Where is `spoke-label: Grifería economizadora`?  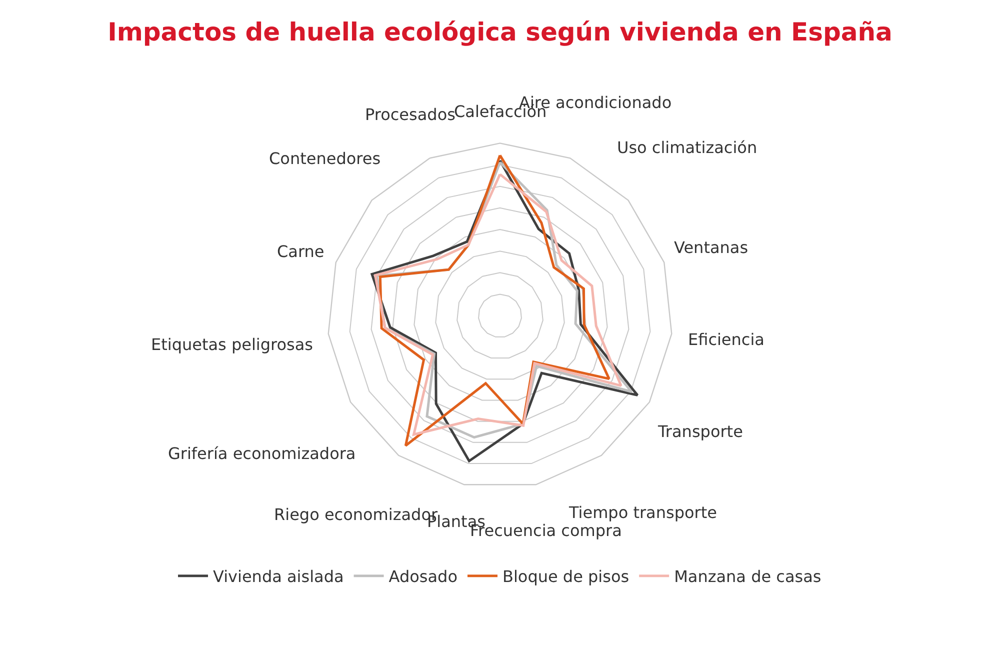
spoke-label: Grifería economizadora is located at coordinates (262, 453).